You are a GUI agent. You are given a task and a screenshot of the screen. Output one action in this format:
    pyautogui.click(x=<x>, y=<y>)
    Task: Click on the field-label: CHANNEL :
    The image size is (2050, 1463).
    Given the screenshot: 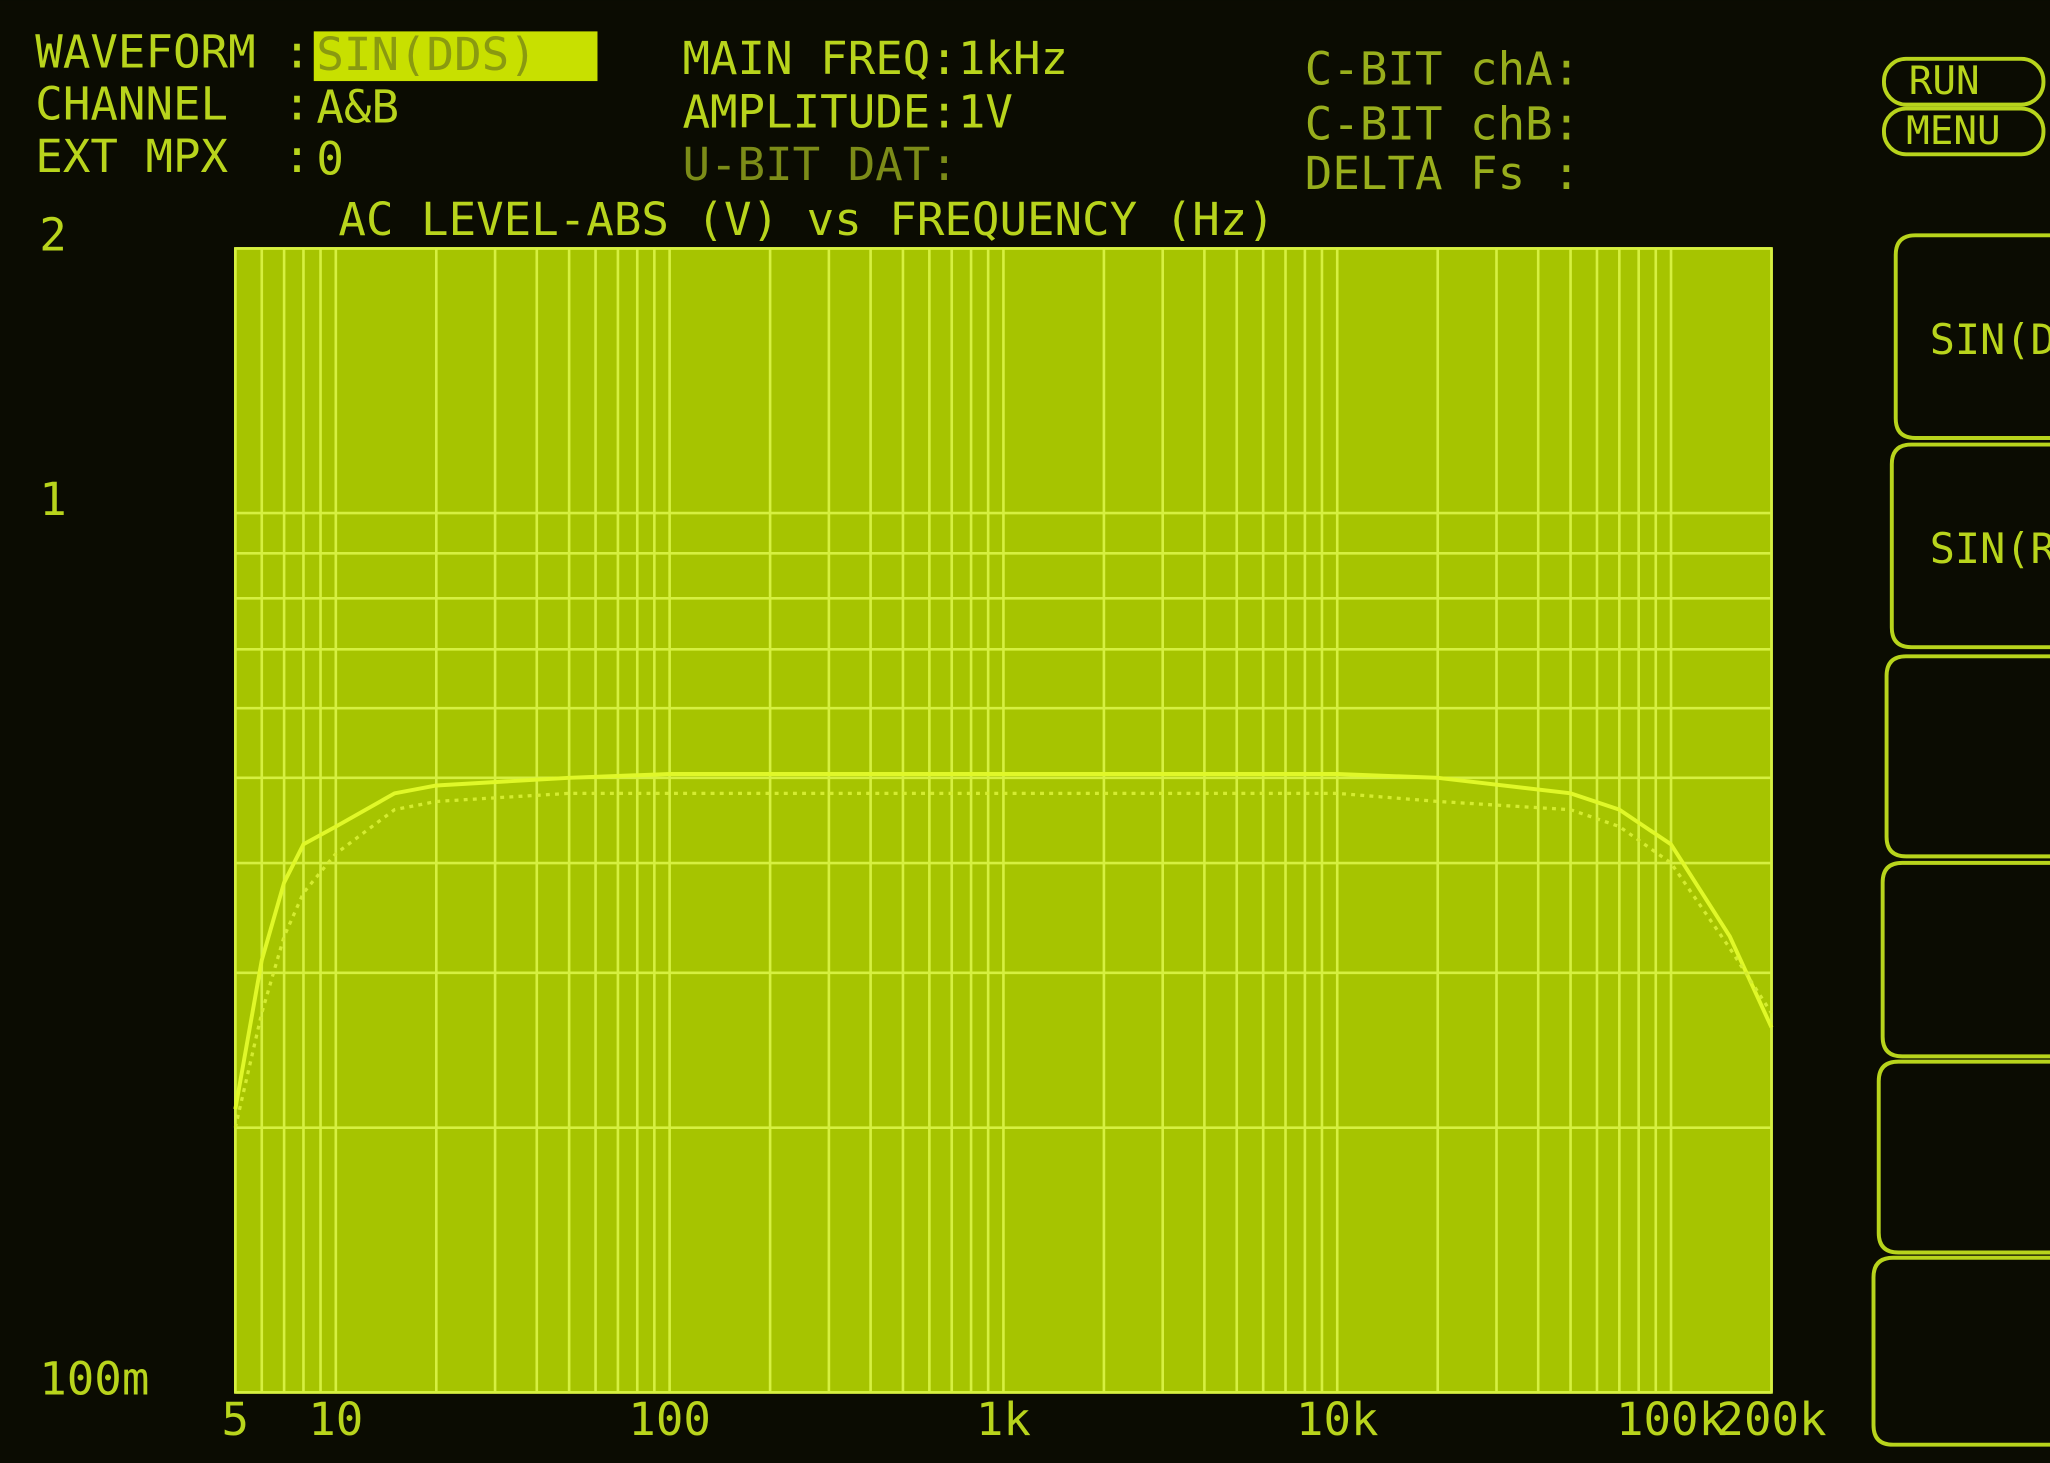 What is the action you would take?
    pyautogui.click(x=172, y=104)
    